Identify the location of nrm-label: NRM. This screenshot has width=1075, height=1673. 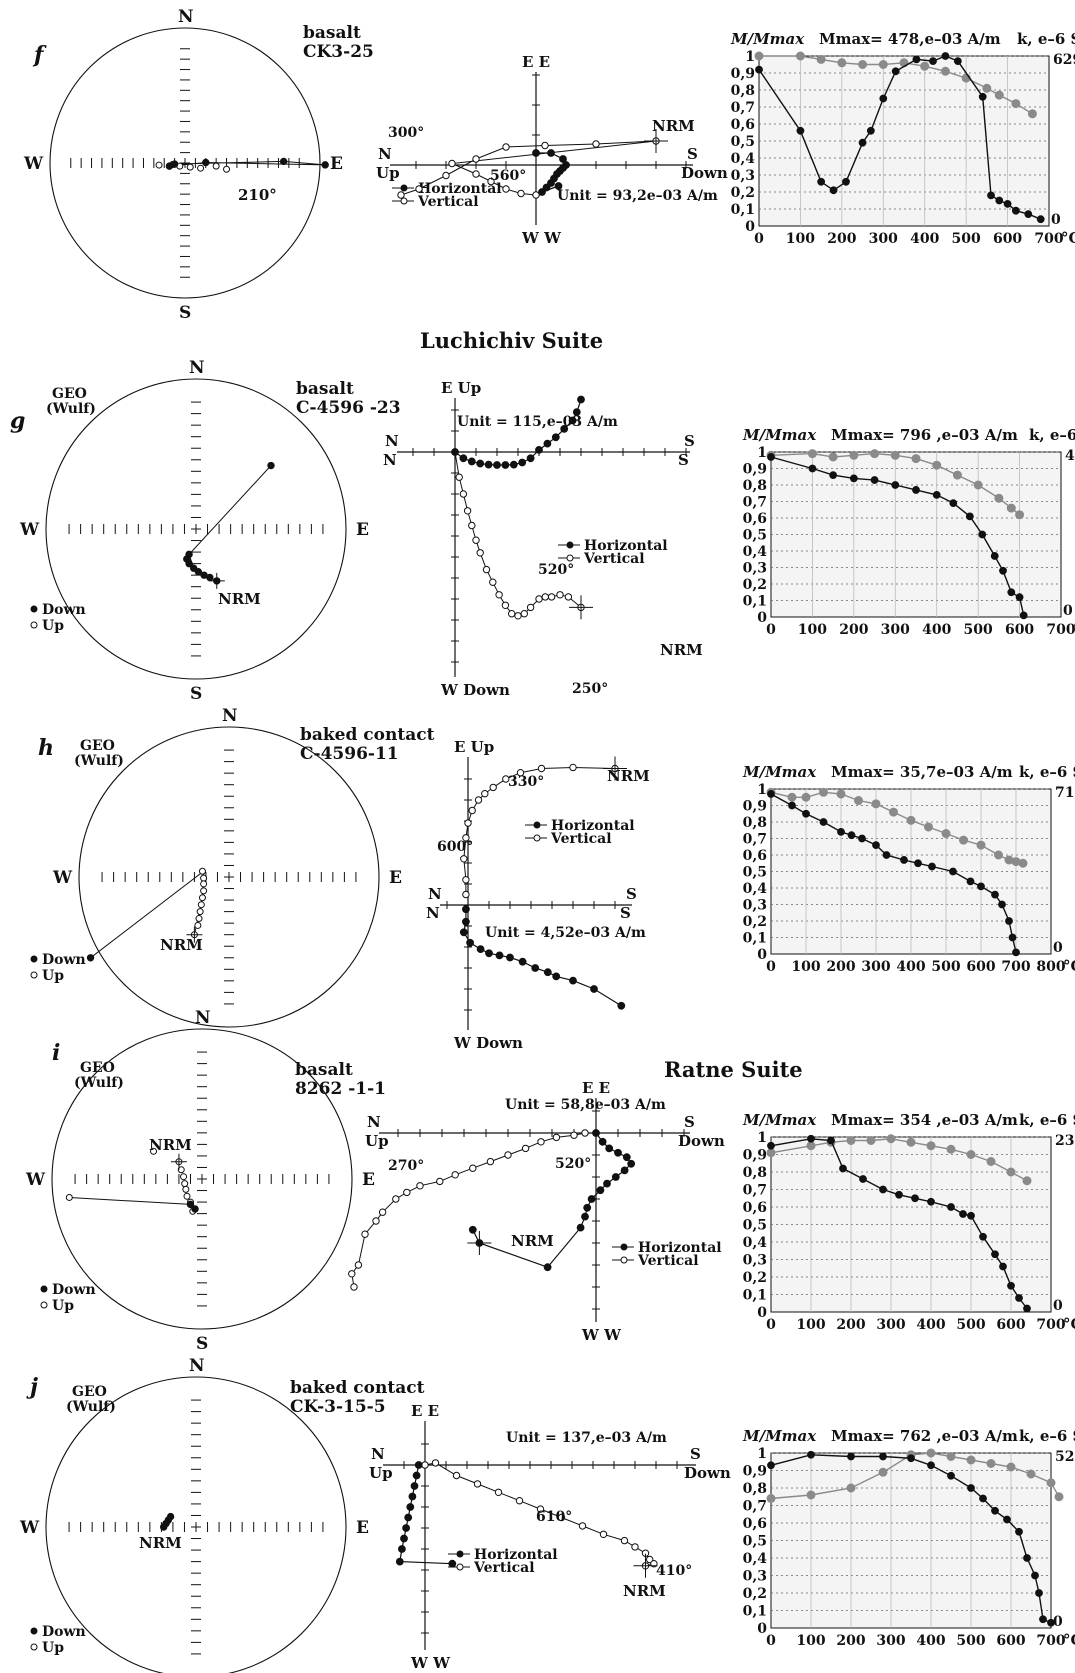
(532, 1241).